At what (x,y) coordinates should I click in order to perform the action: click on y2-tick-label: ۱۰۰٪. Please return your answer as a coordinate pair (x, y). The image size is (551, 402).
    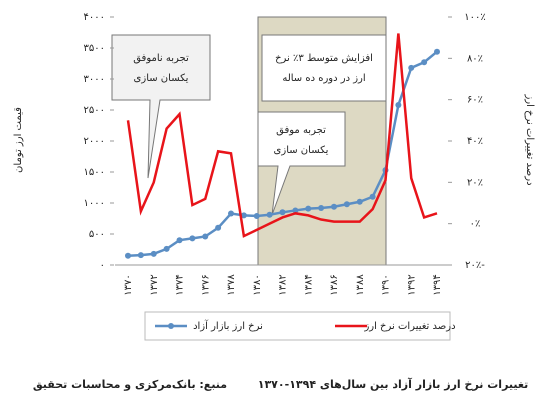
    Looking at the image, I should click on (474, 17).